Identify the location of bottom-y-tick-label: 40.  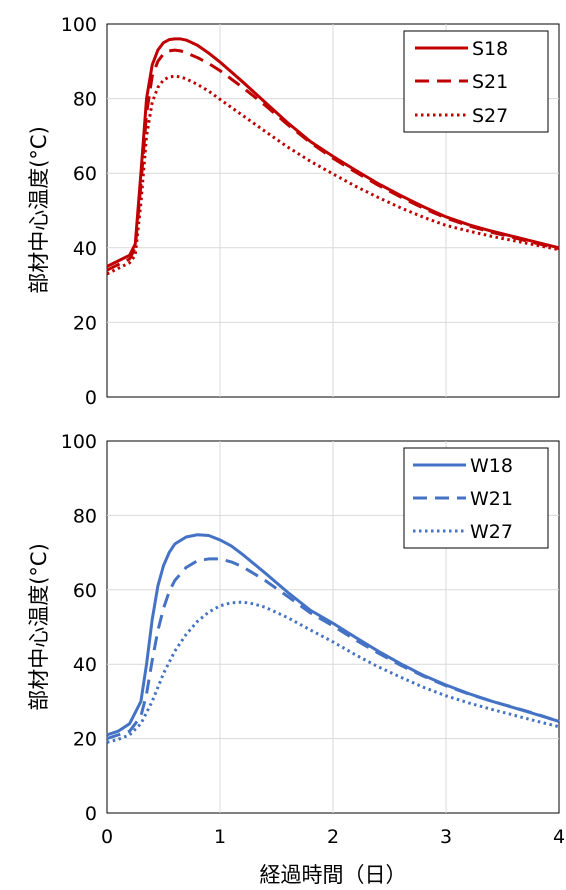
(85, 665).